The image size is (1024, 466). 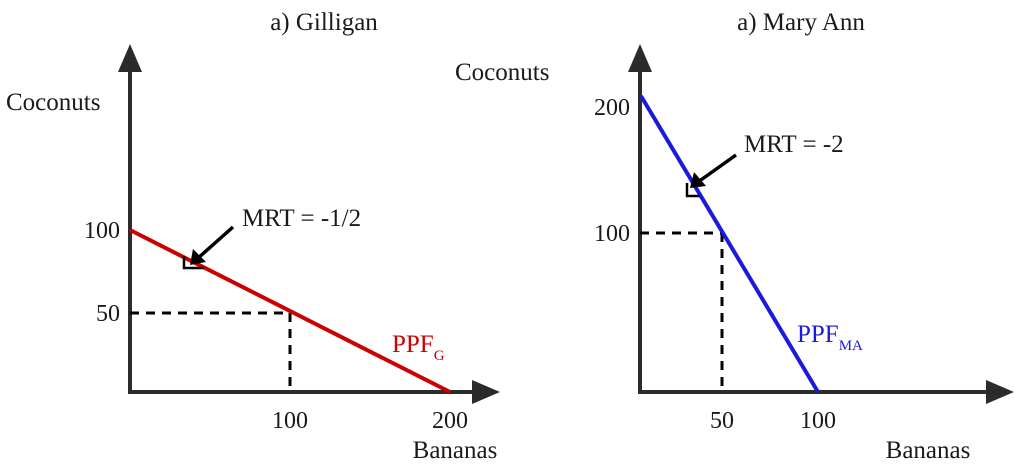 I want to click on chart-title: a) Mary Ann, so click(x=801, y=22).